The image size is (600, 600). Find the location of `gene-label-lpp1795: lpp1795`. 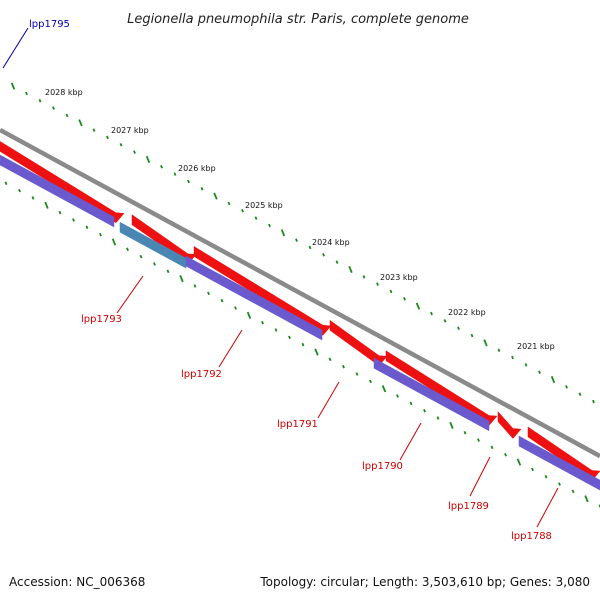

gene-label-lpp1795: lpp1795 is located at coordinates (49, 24).